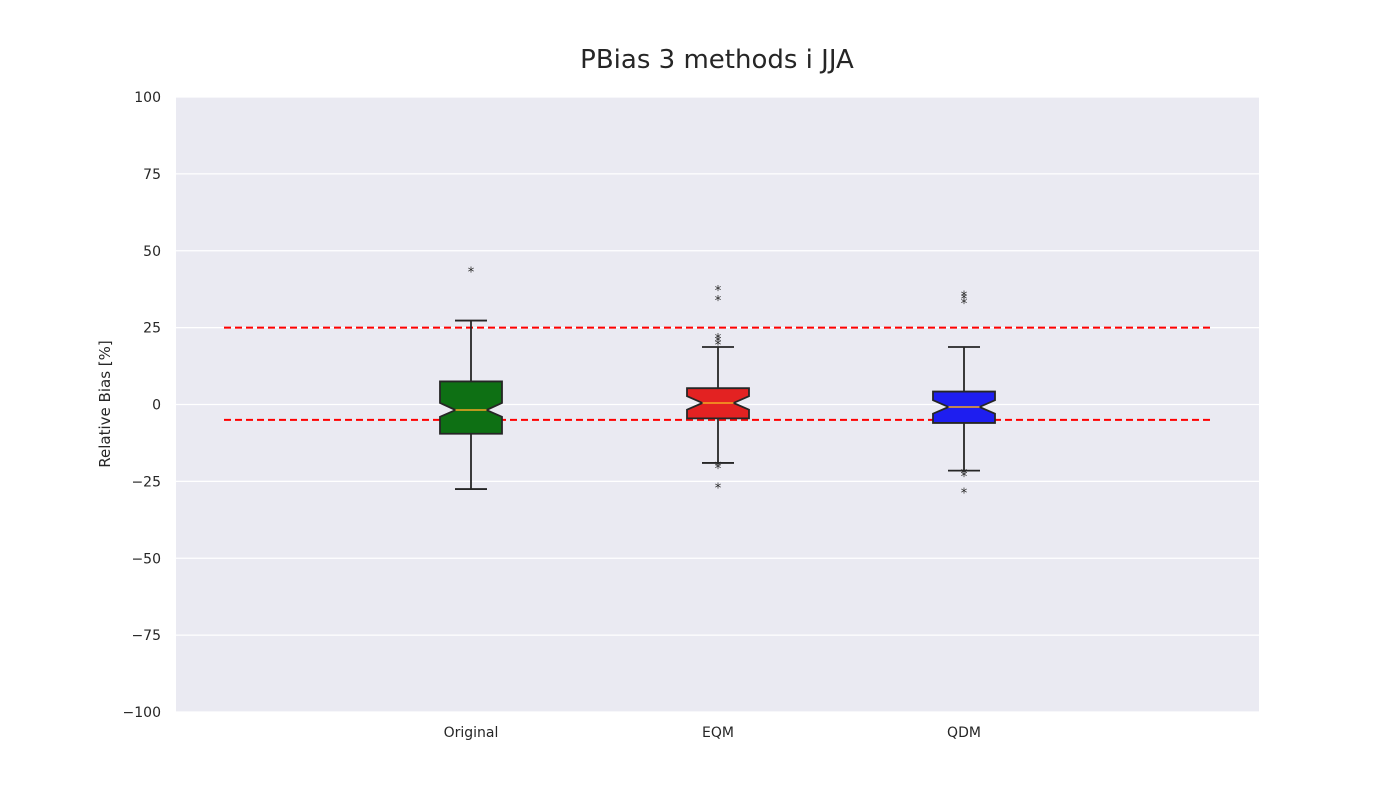  I want to click on chart-title: PBias 3 methods i JJA, so click(717, 60).